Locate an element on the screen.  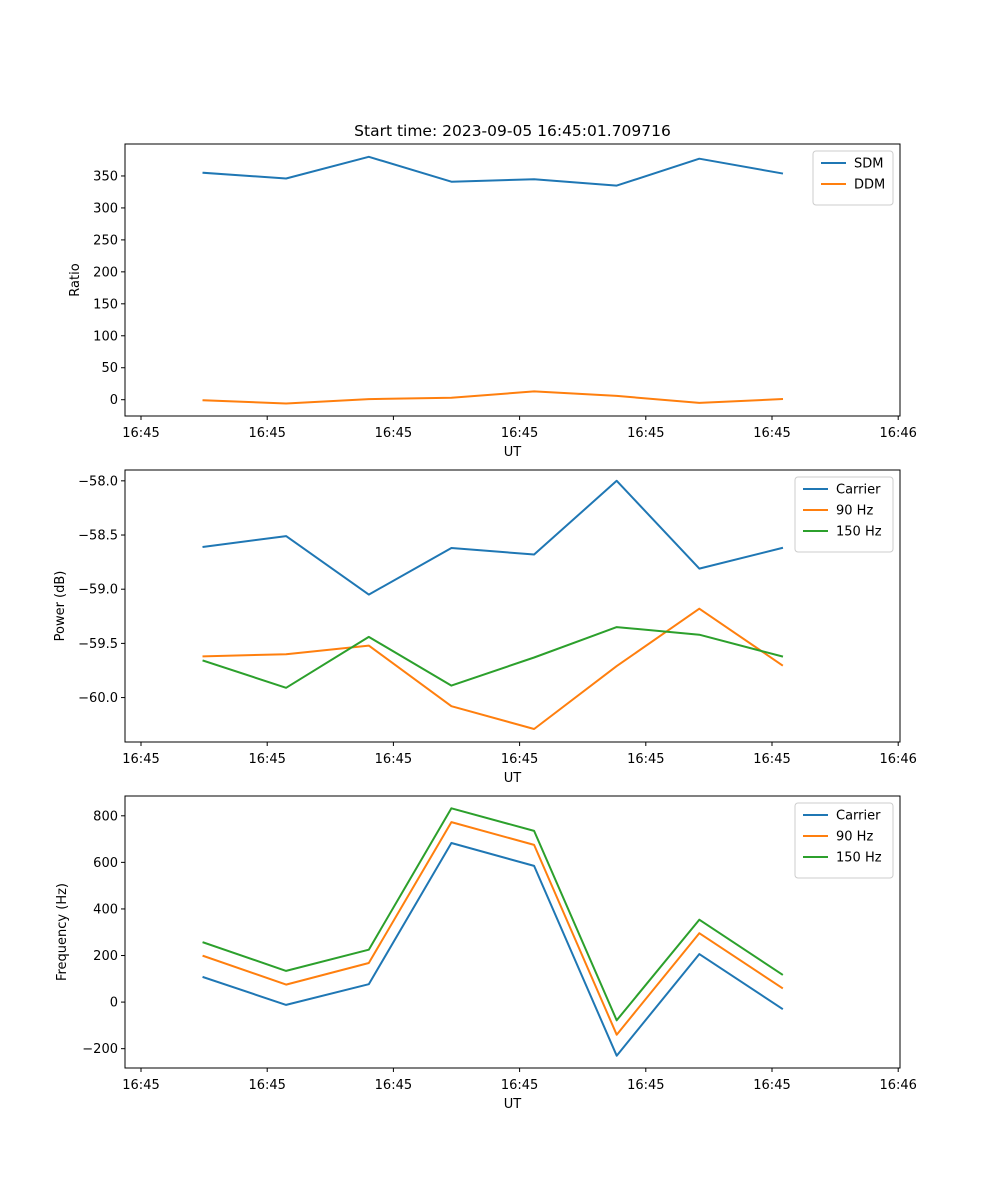
y-tick-label: 600 is located at coordinates (105, 863).